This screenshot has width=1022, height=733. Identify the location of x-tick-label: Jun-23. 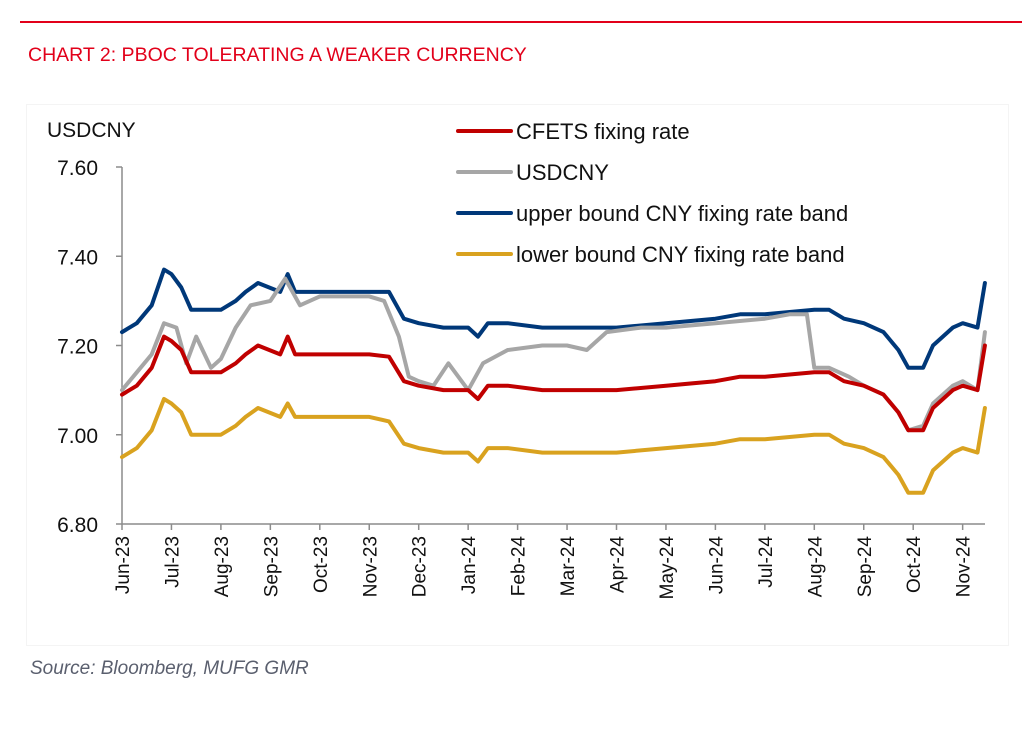
(123, 565).